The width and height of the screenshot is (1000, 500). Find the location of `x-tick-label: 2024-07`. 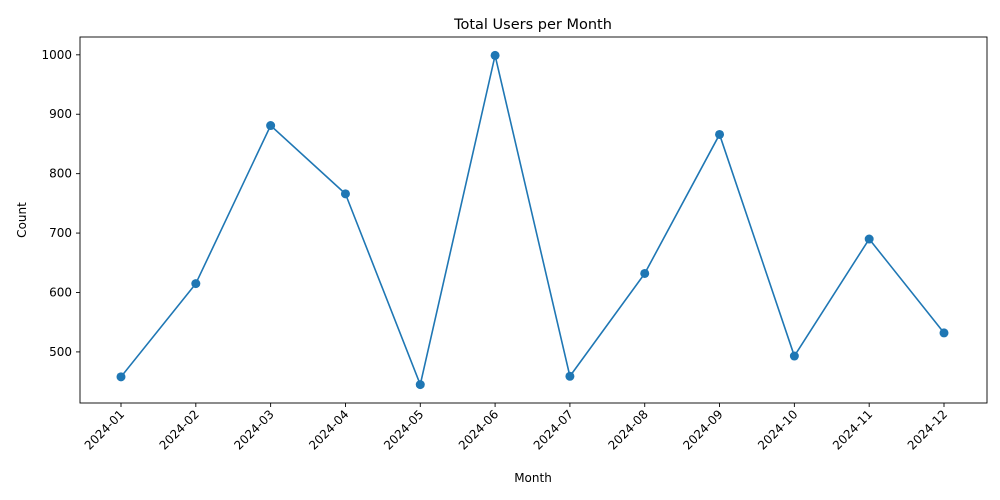

x-tick-label: 2024-07 is located at coordinates (553, 429).